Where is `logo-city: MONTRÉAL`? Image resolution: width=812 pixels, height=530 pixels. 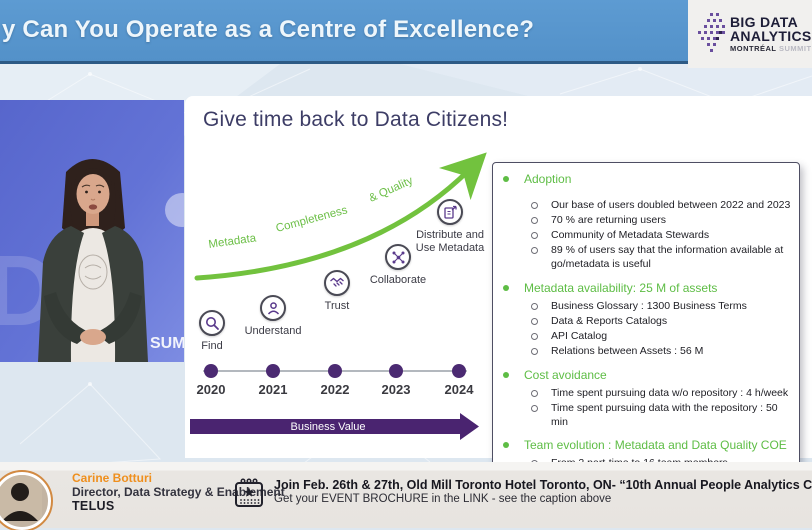 logo-city: MONTRÉAL is located at coordinates (753, 49).